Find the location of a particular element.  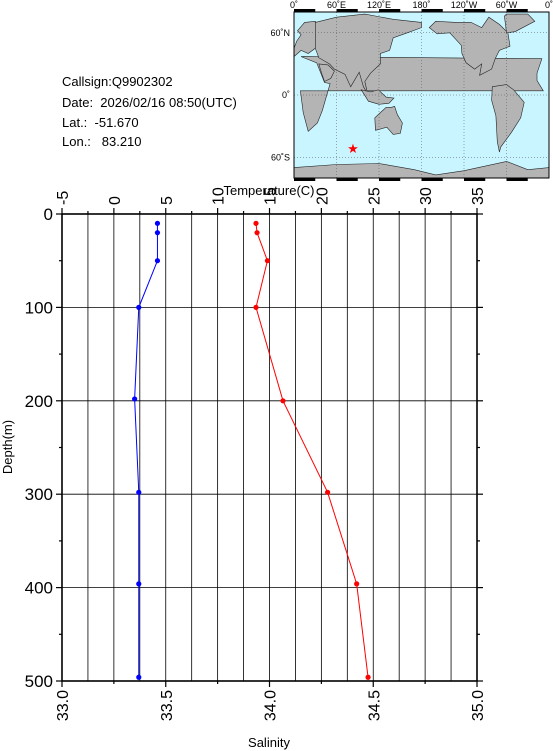

temperature-tick-labels: -5 0 5 10 15 20 25 30 35 is located at coordinates (271, 196).